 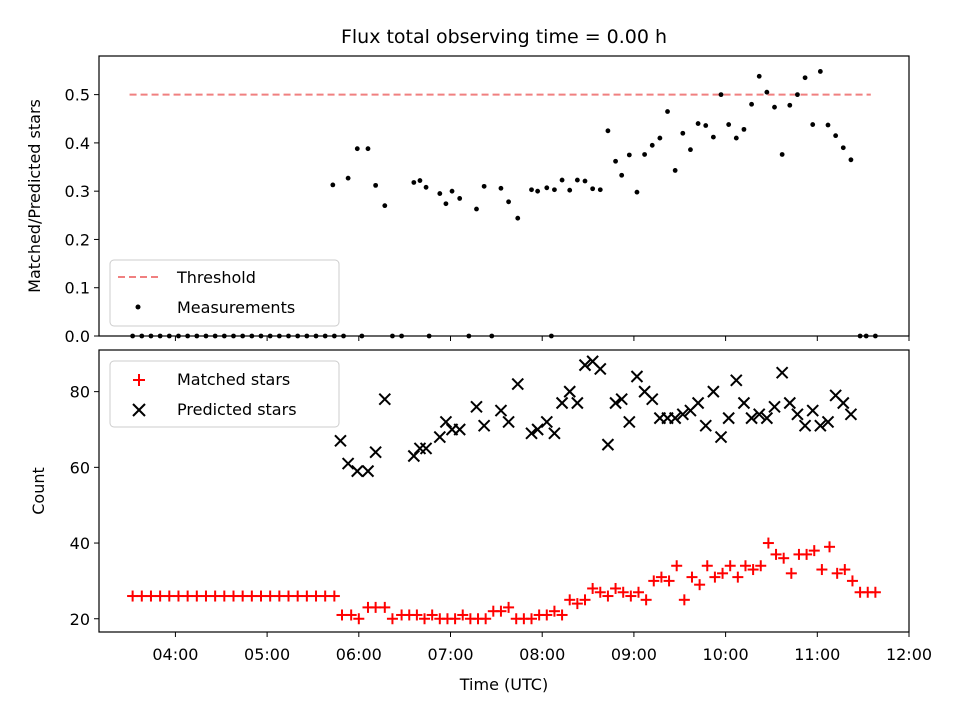 What do you see at coordinates (237, 409) in the screenshot?
I see `legend-predicted-label: Predicted stars` at bounding box center [237, 409].